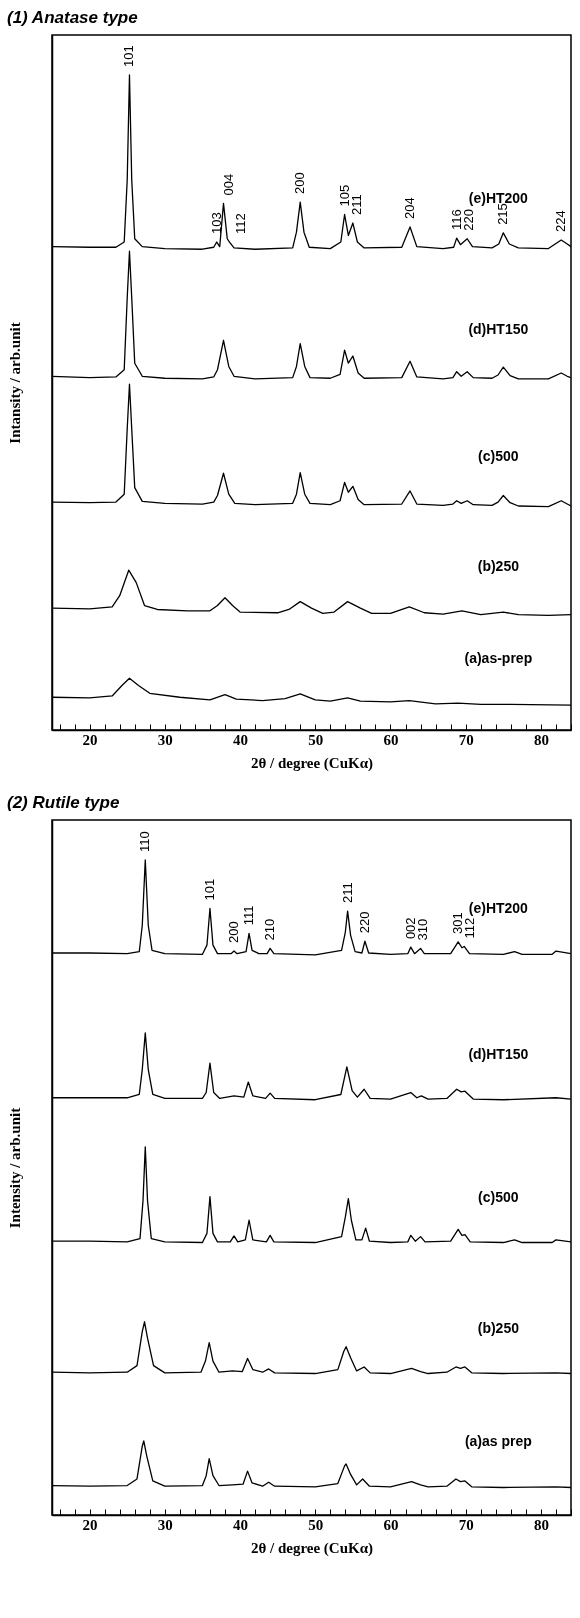 The width and height of the screenshot is (580, 1618). Describe the element at coordinates (145, 841) in the screenshot. I see `annotation: 110` at that location.